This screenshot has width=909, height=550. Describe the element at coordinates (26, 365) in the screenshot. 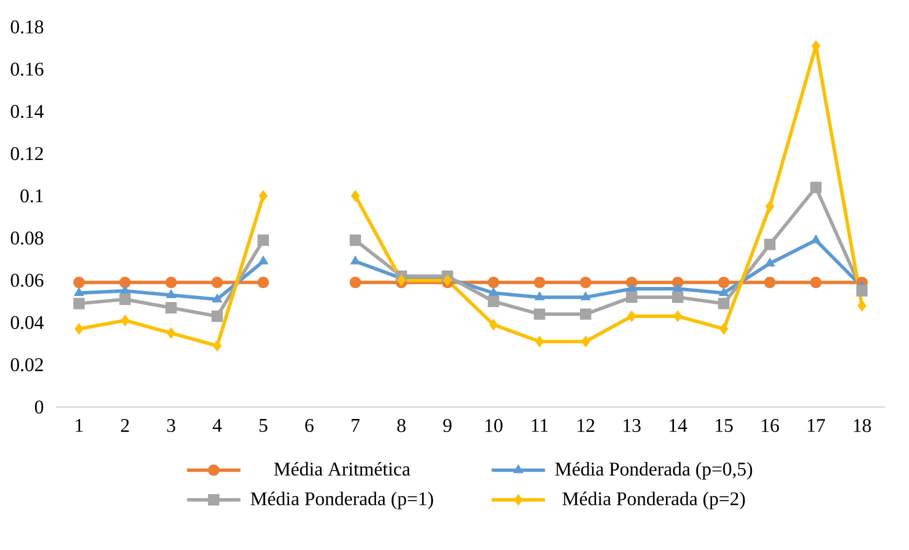

I see `y-tick-label: 0.02` at that location.